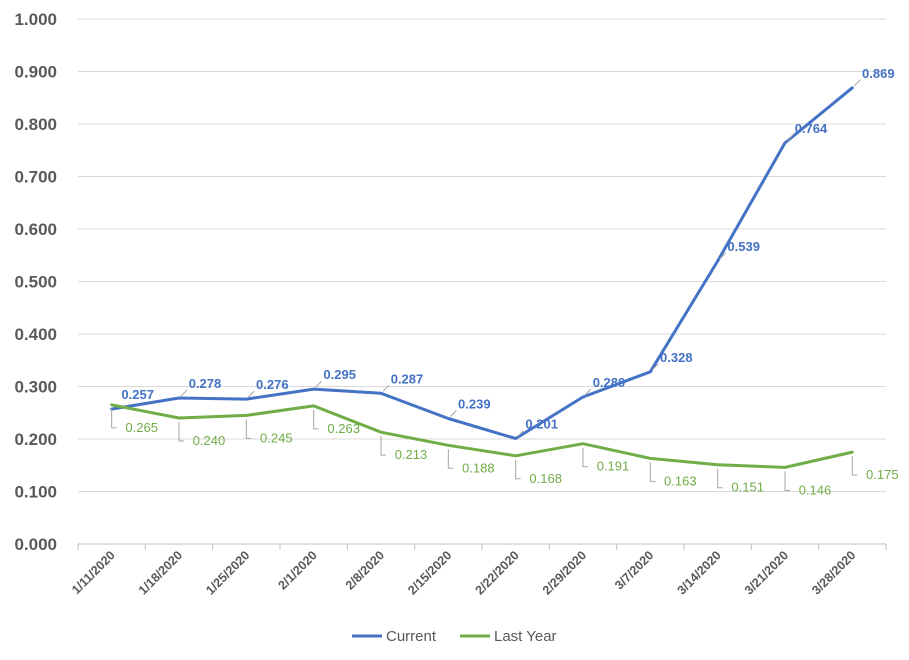  What do you see at coordinates (35, 72) in the screenshot?
I see `y-tick-label: 0.900` at bounding box center [35, 72].